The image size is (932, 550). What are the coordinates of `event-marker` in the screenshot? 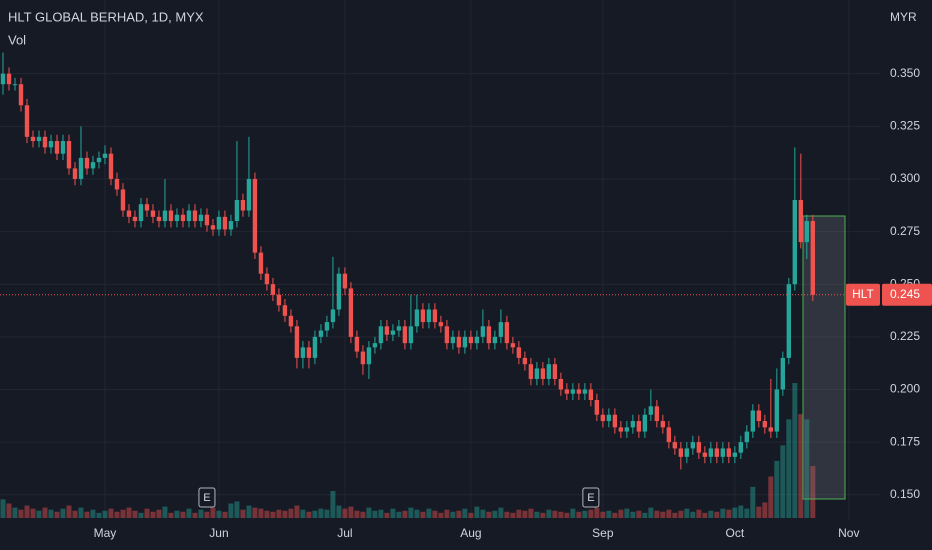 It's located at (207, 497).